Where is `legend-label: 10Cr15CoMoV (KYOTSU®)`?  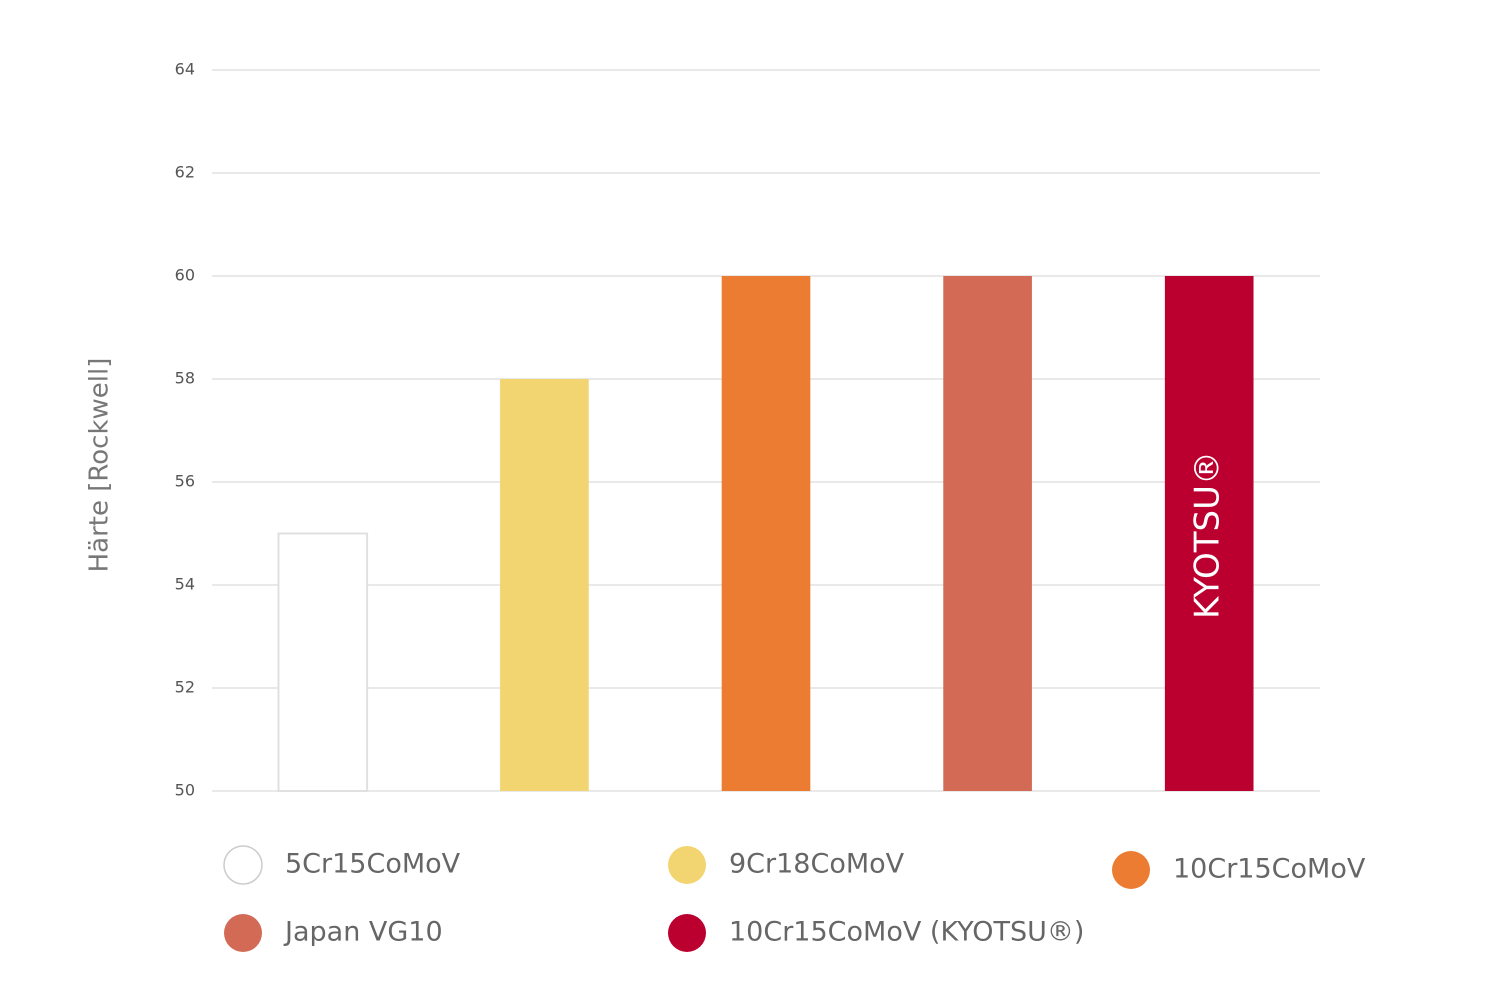 legend-label: 10Cr15CoMoV (KYOTSU®) is located at coordinates (906, 932).